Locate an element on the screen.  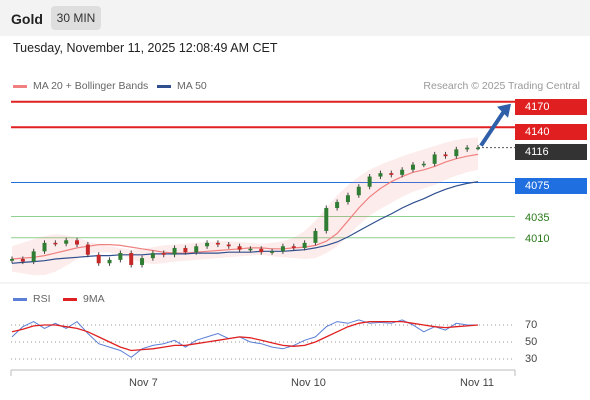
rsi-9ma-line is located at coordinates (245, 336).